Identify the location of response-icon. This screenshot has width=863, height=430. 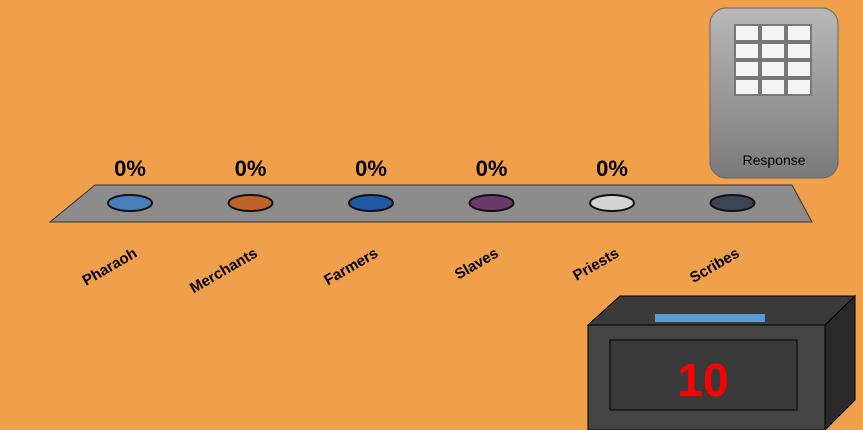
(773, 60).